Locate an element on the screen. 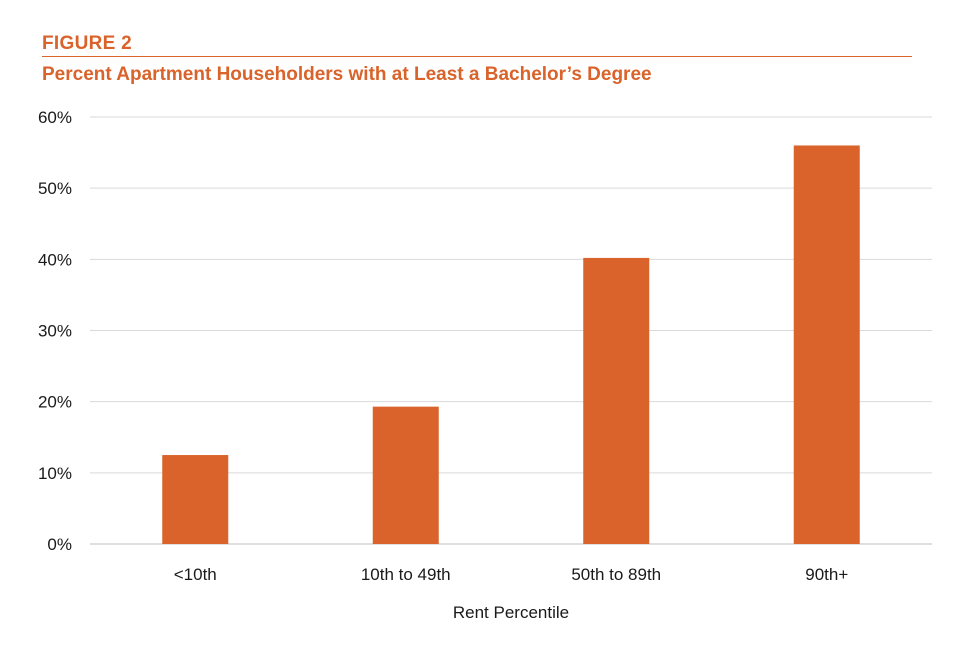 This screenshot has height=650, width=960. x-axis-ticks: <10th 10th to 49th 50th to 89th 90th+ is located at coordinates (511, 574).